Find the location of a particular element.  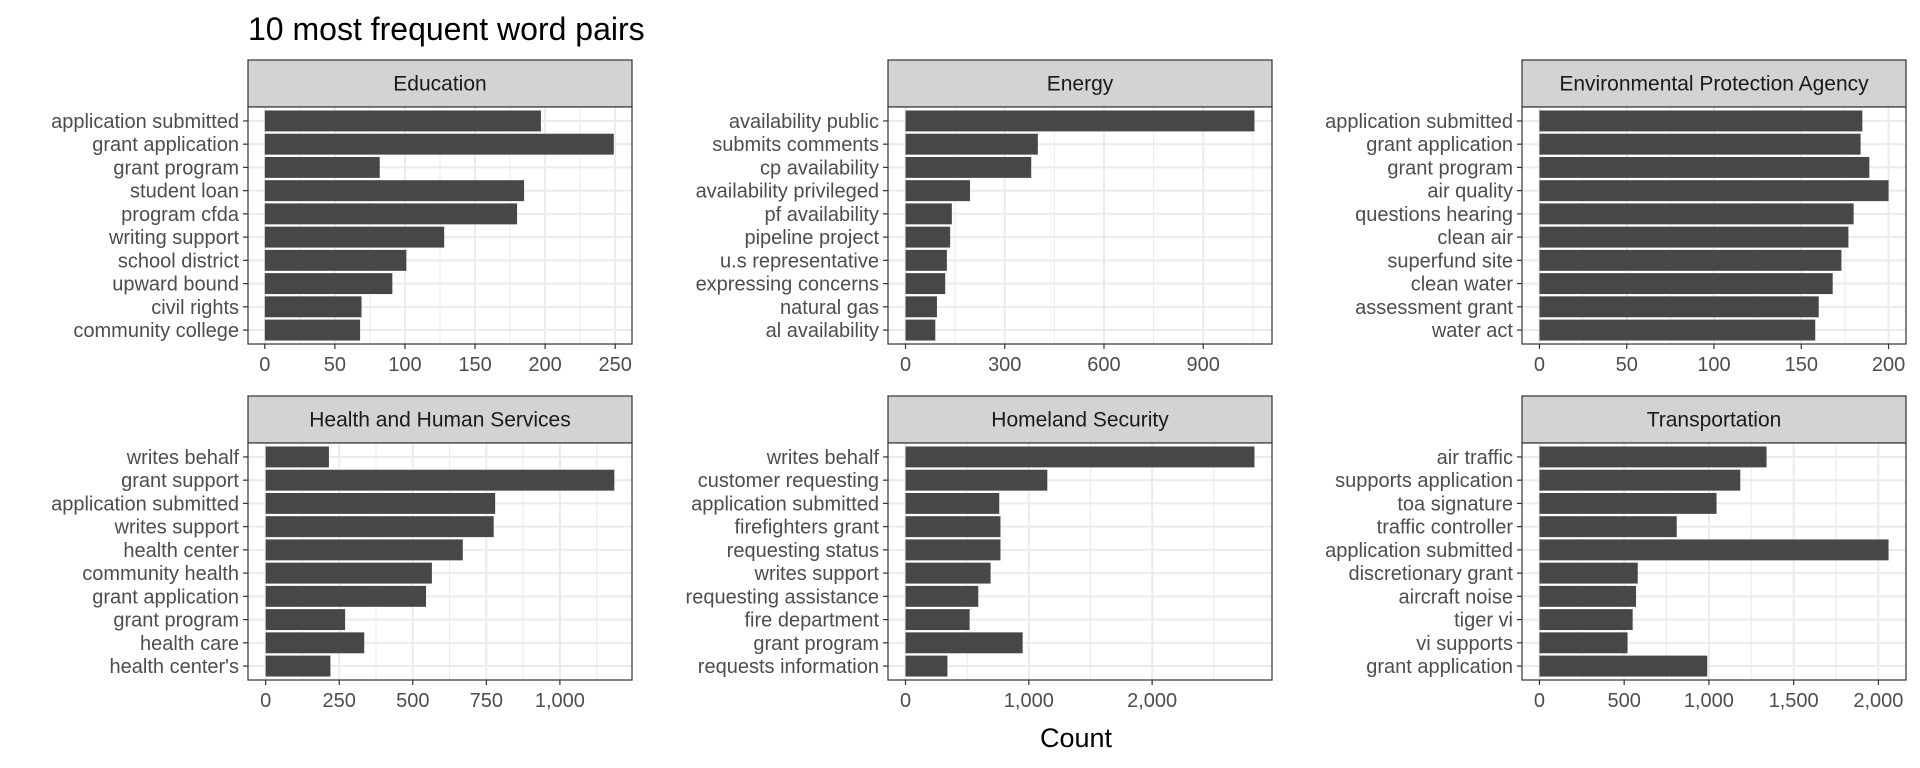

bar-availability-privileged is located at coordinates (938, 191).